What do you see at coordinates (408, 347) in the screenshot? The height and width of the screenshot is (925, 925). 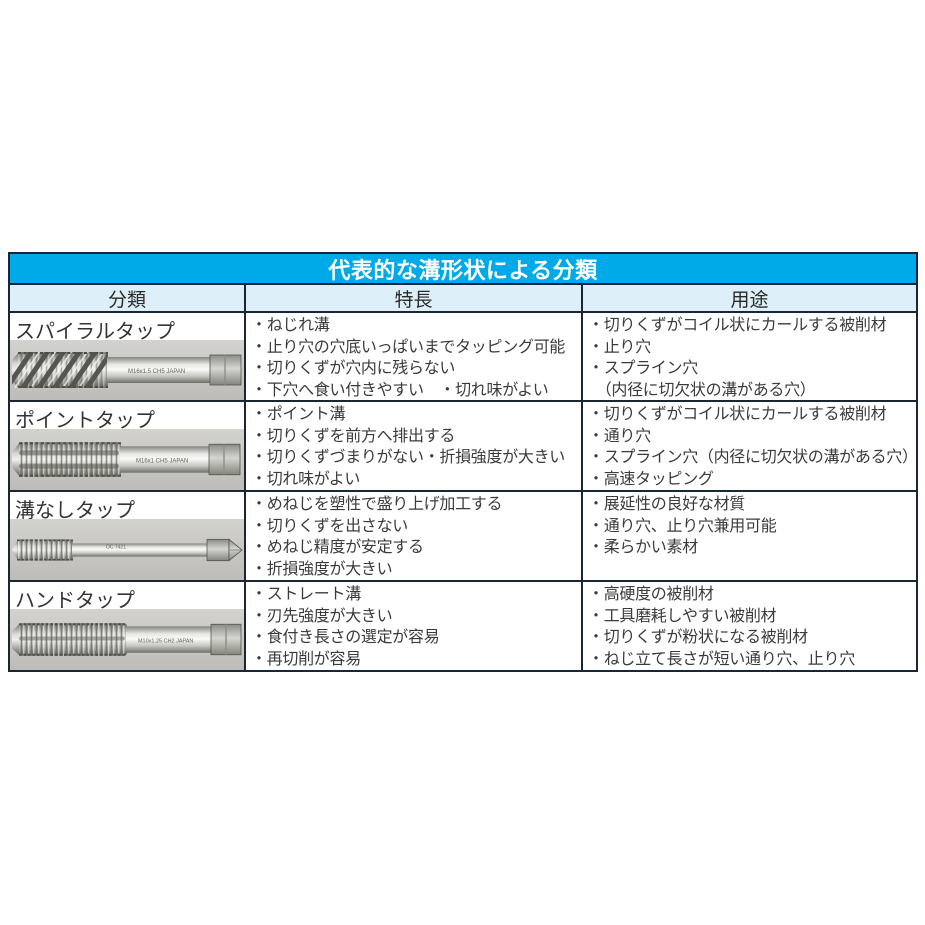 I see `text-line: ・止り穴の穴底いっぱいまでタッピング可能` at bounding box center [408, 347].